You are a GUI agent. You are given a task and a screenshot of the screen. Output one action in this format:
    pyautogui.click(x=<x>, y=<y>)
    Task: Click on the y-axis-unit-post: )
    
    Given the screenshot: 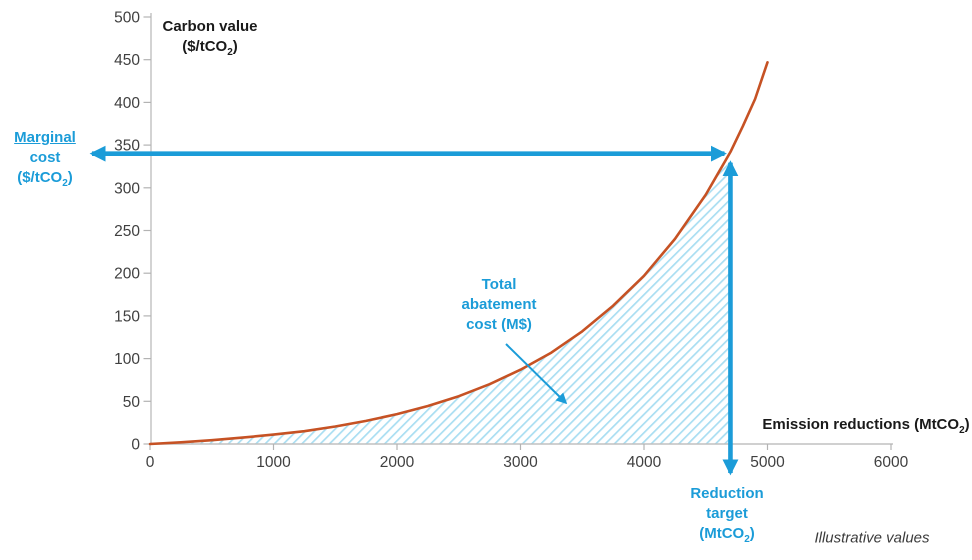 What is the action you would take?
    pyautogui.click(x=235, y=46)
    